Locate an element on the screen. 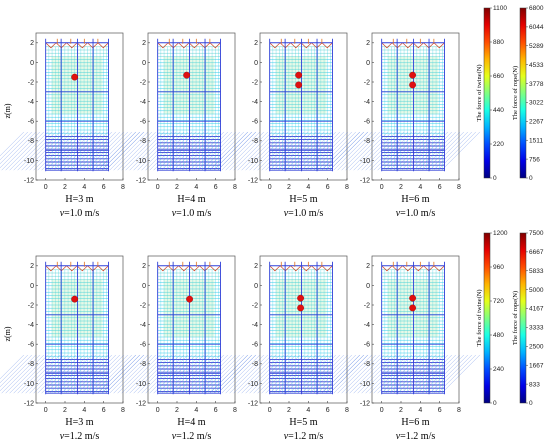 Image resolution: width=550 pixels, height=447 pixels. caption-v: v=1.2 m/s is located at coordinates (304, 436).